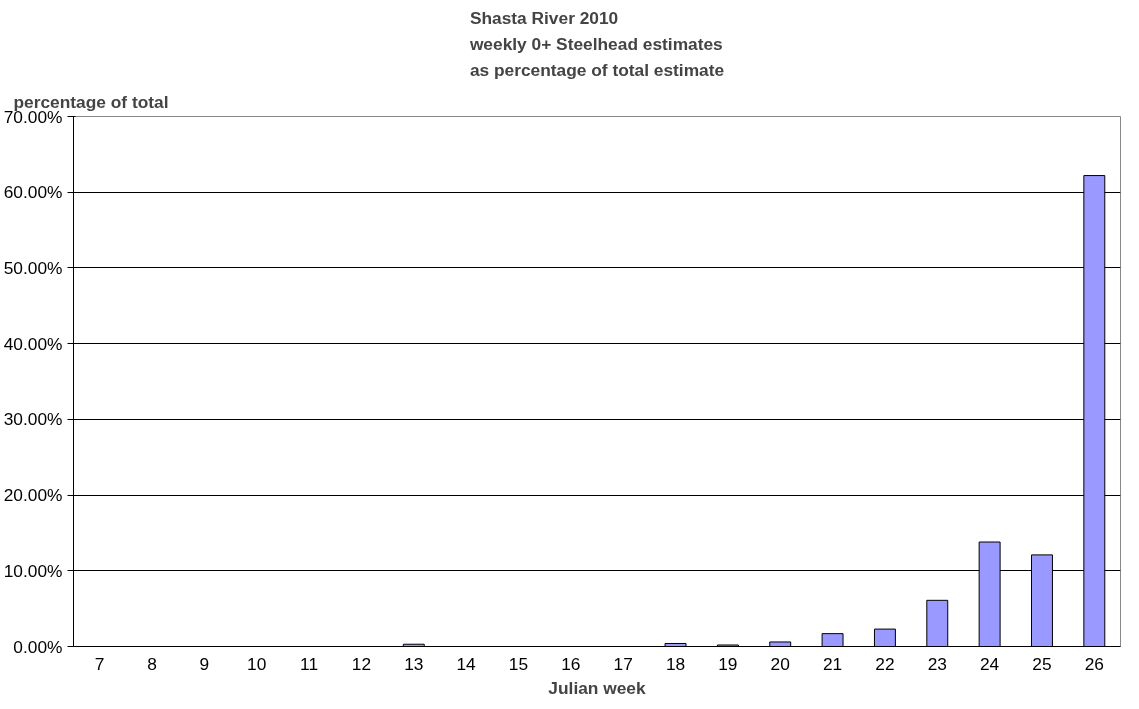 The width and height of the screenshot is (1139, 709). I want to click on x-tick-label: 7, so click(99, 663).